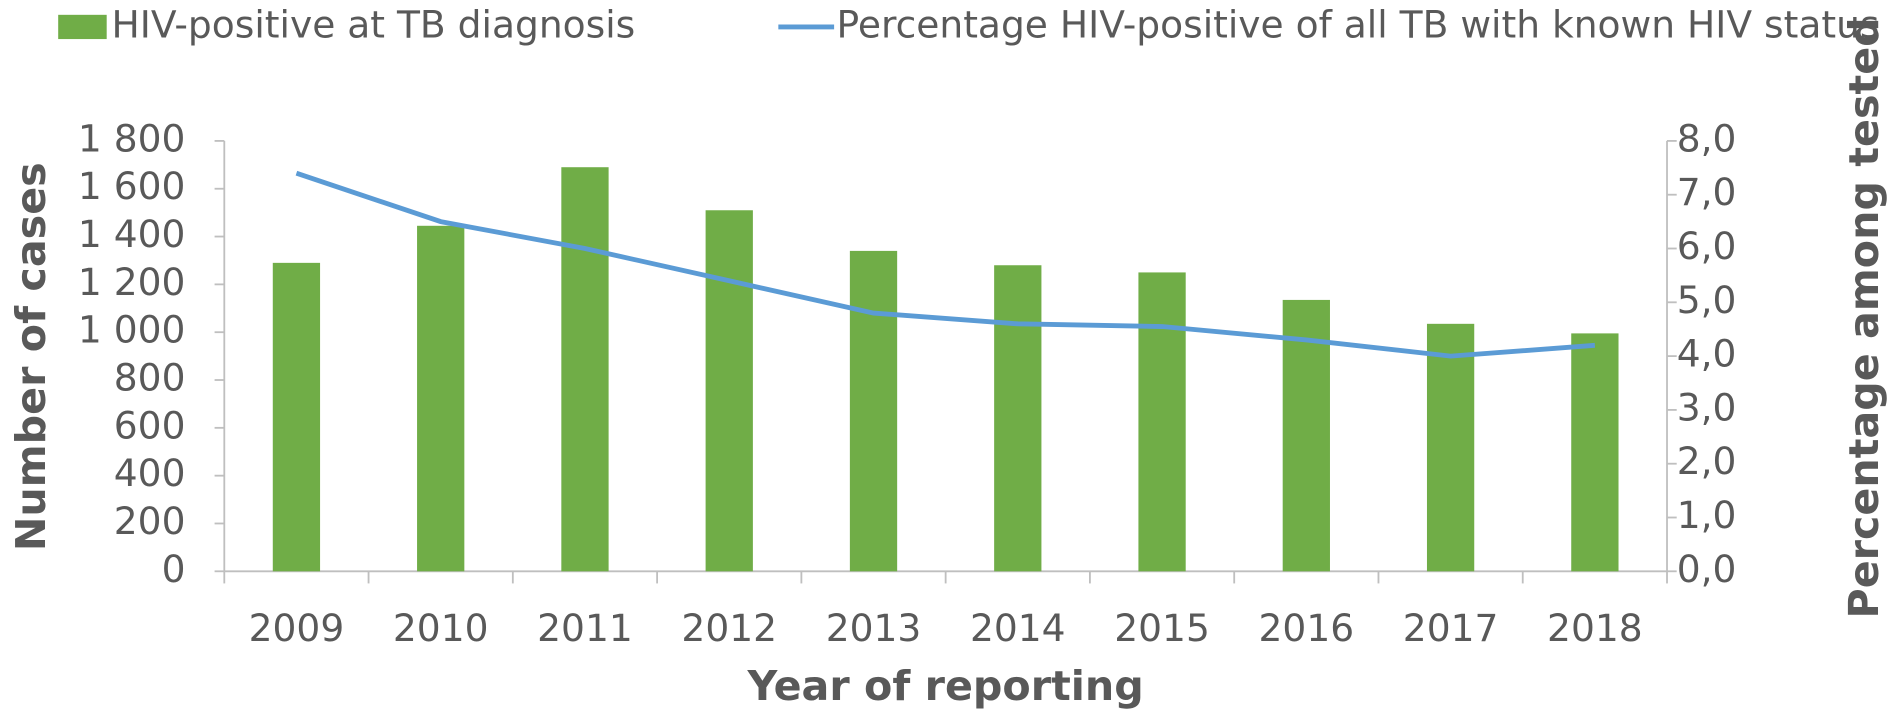  Describe the element at coordinates (441, 628) in the screenshot. I see `x-tick-label: 2010` at that location.